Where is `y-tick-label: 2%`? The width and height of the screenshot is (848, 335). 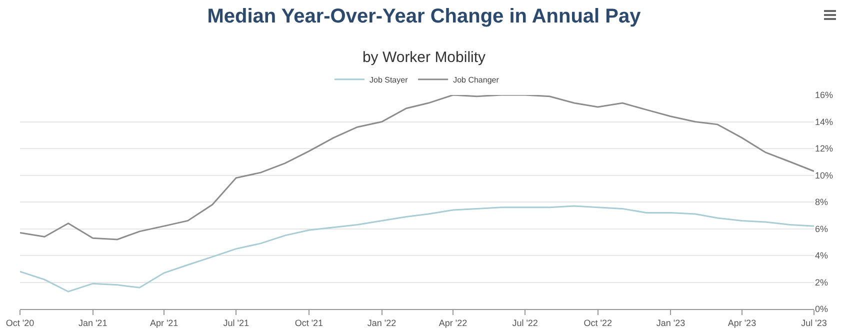
y-tick-label: 2% is located at coordinates (821, 282).